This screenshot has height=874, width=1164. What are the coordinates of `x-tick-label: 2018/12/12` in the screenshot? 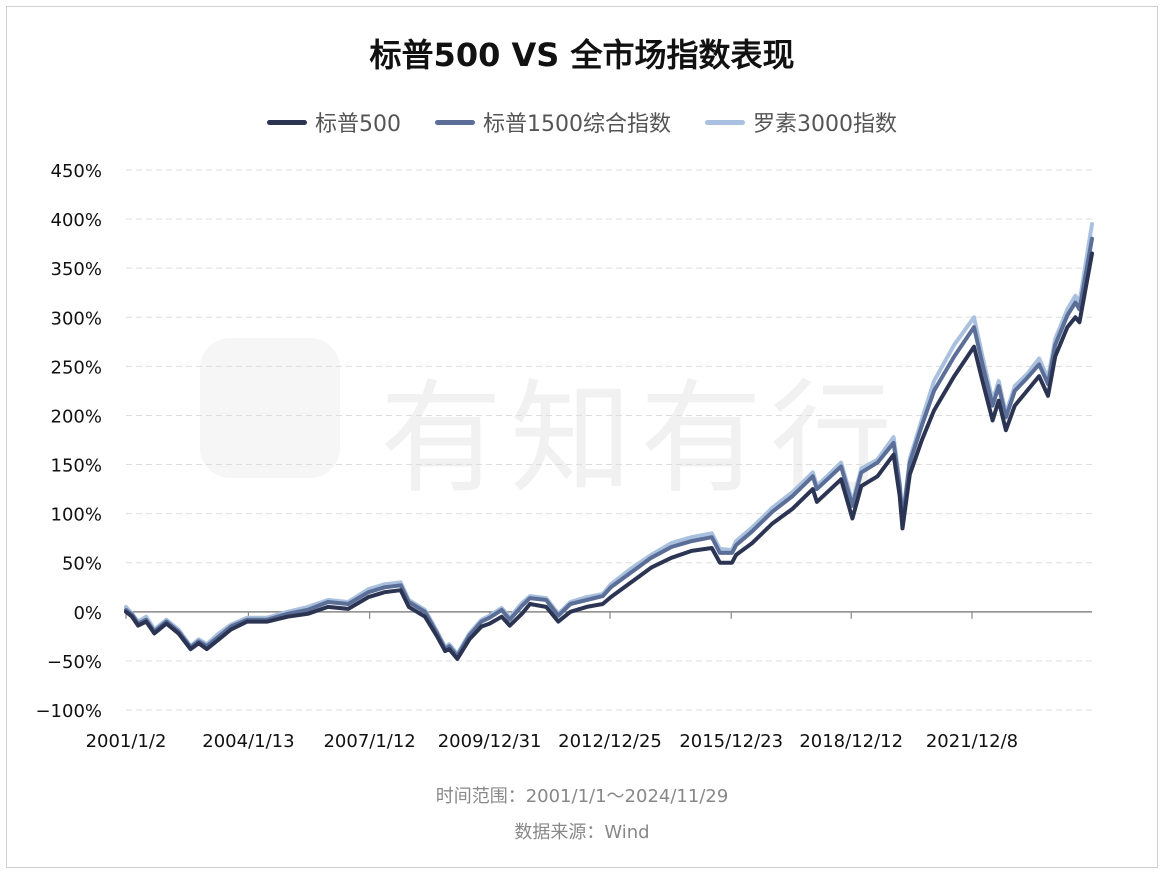 It's located at (851, 741).